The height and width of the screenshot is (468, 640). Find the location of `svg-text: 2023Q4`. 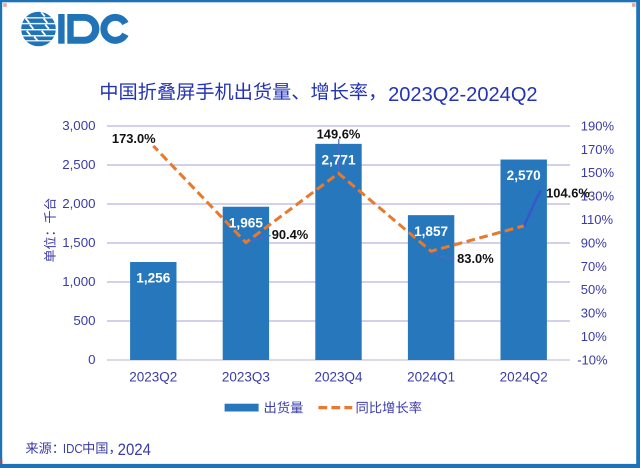

svg-text: 2023Q4 is located at coordinates (338, 376).